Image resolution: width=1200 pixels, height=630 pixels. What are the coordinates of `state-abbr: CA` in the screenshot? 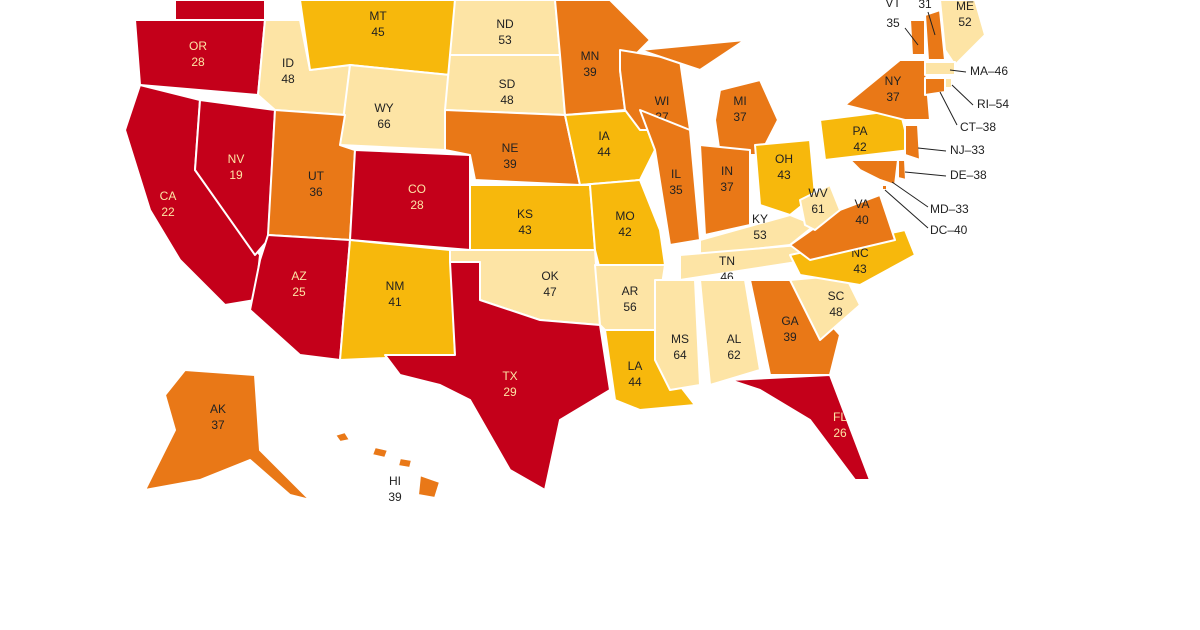 It's located at (168, 196).